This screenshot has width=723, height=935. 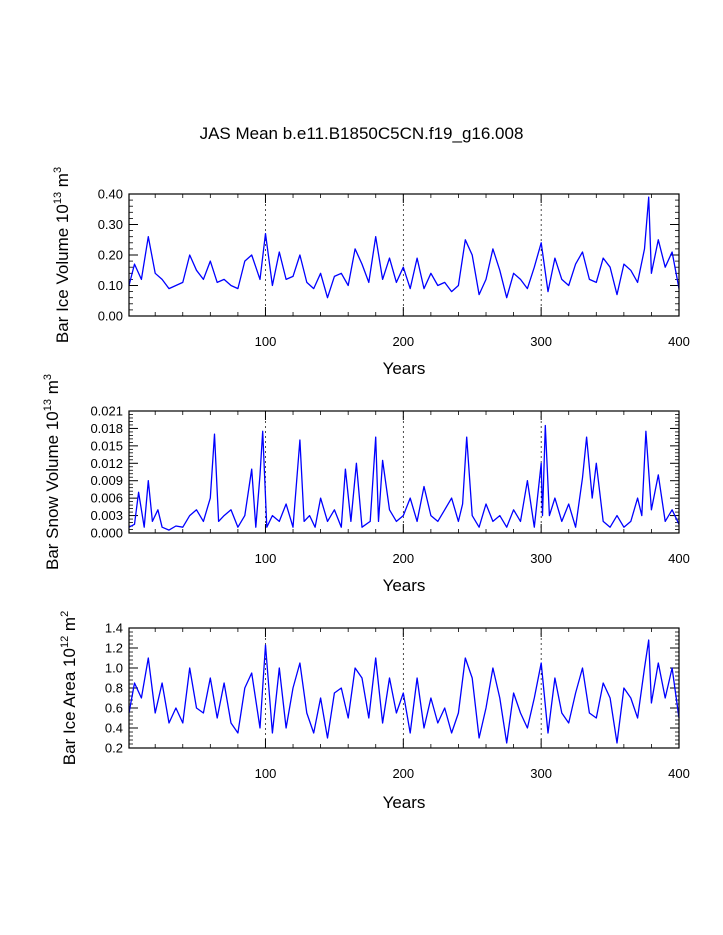 What do you see at coordinates (114, 668) in the screenshot?
I see `y-tick-label: 1.0` at bounding box center [114, 668].